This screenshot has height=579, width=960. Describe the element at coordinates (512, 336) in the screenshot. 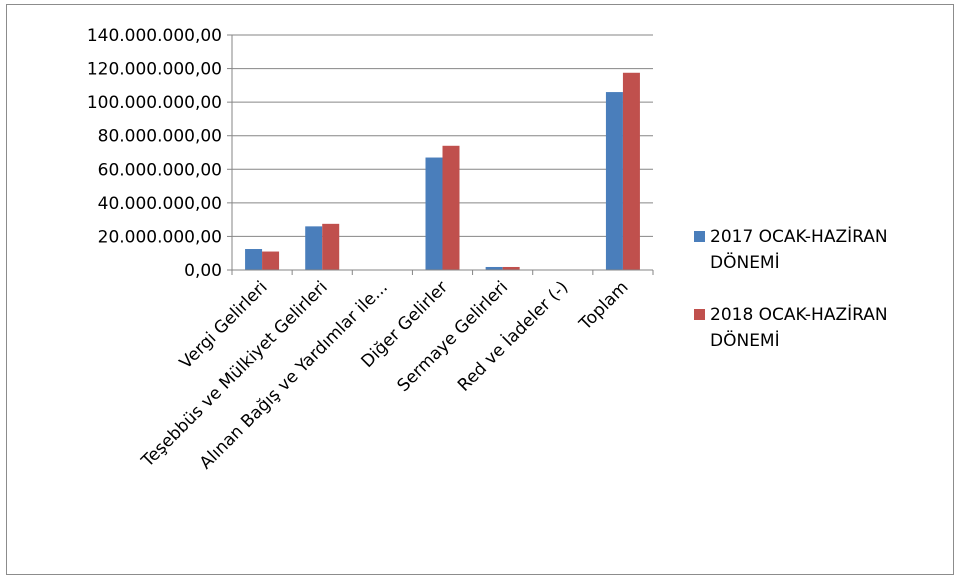

I see `x-tick-label: Red ve İadeler (-)` at that location.